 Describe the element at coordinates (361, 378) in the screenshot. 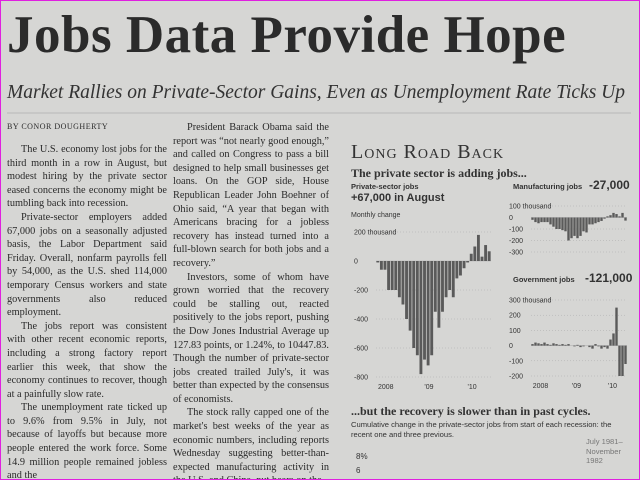

I see `y-tick-label: -800` at that location.